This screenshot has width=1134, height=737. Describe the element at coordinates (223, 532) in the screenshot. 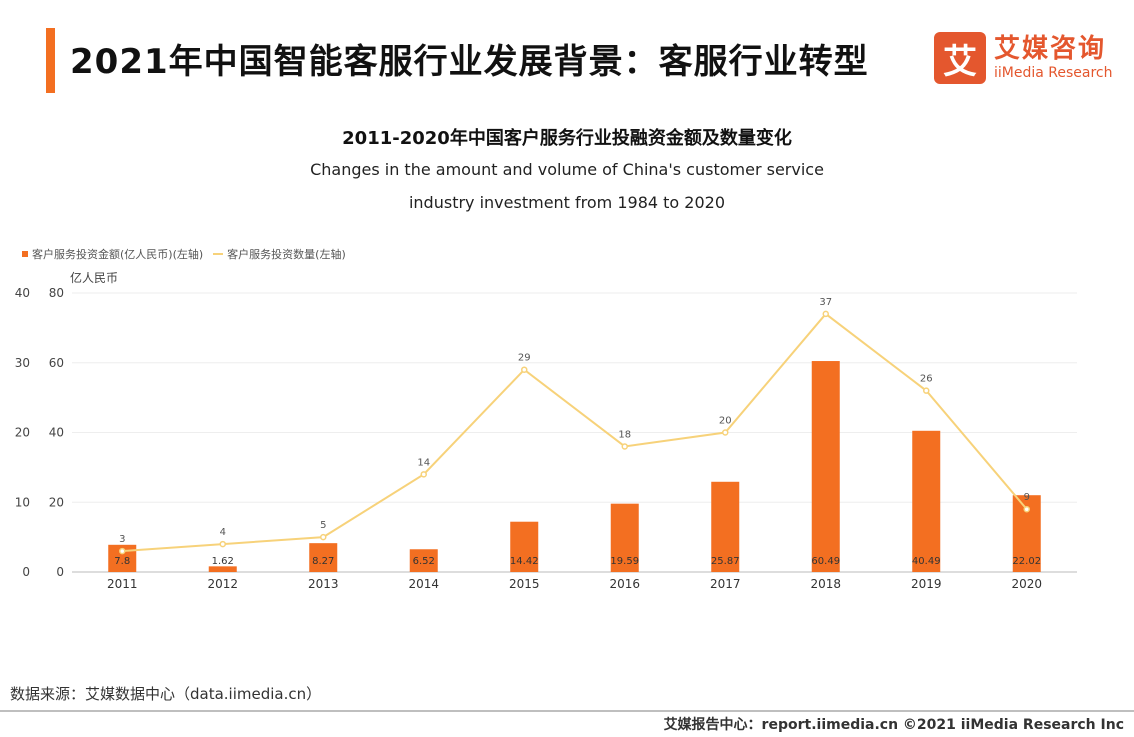

I see `line-data-label: 4` at that location.